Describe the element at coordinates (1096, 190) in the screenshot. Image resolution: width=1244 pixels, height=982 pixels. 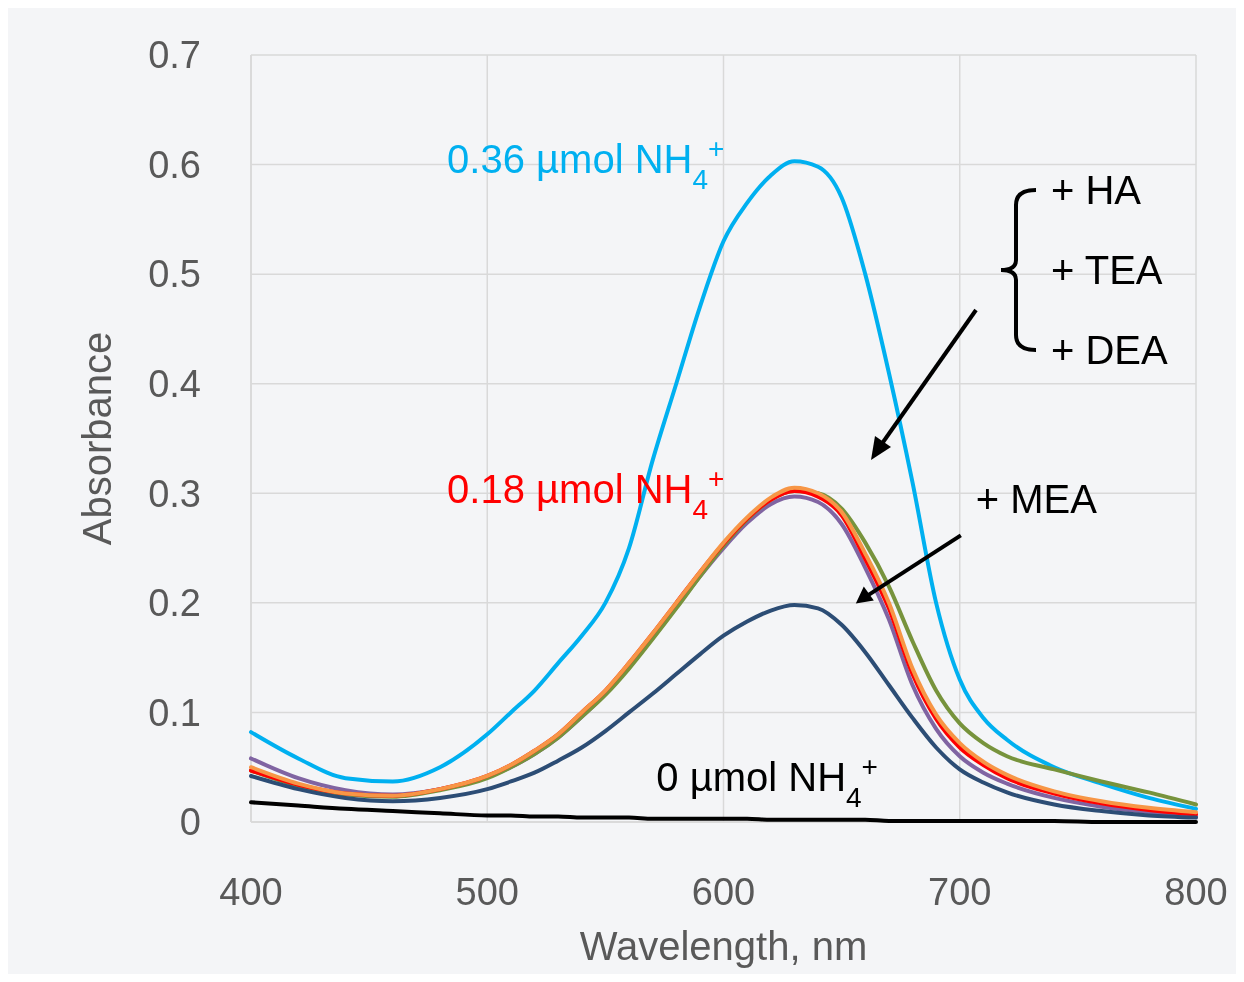
I see `annotation: + HA` at that location.